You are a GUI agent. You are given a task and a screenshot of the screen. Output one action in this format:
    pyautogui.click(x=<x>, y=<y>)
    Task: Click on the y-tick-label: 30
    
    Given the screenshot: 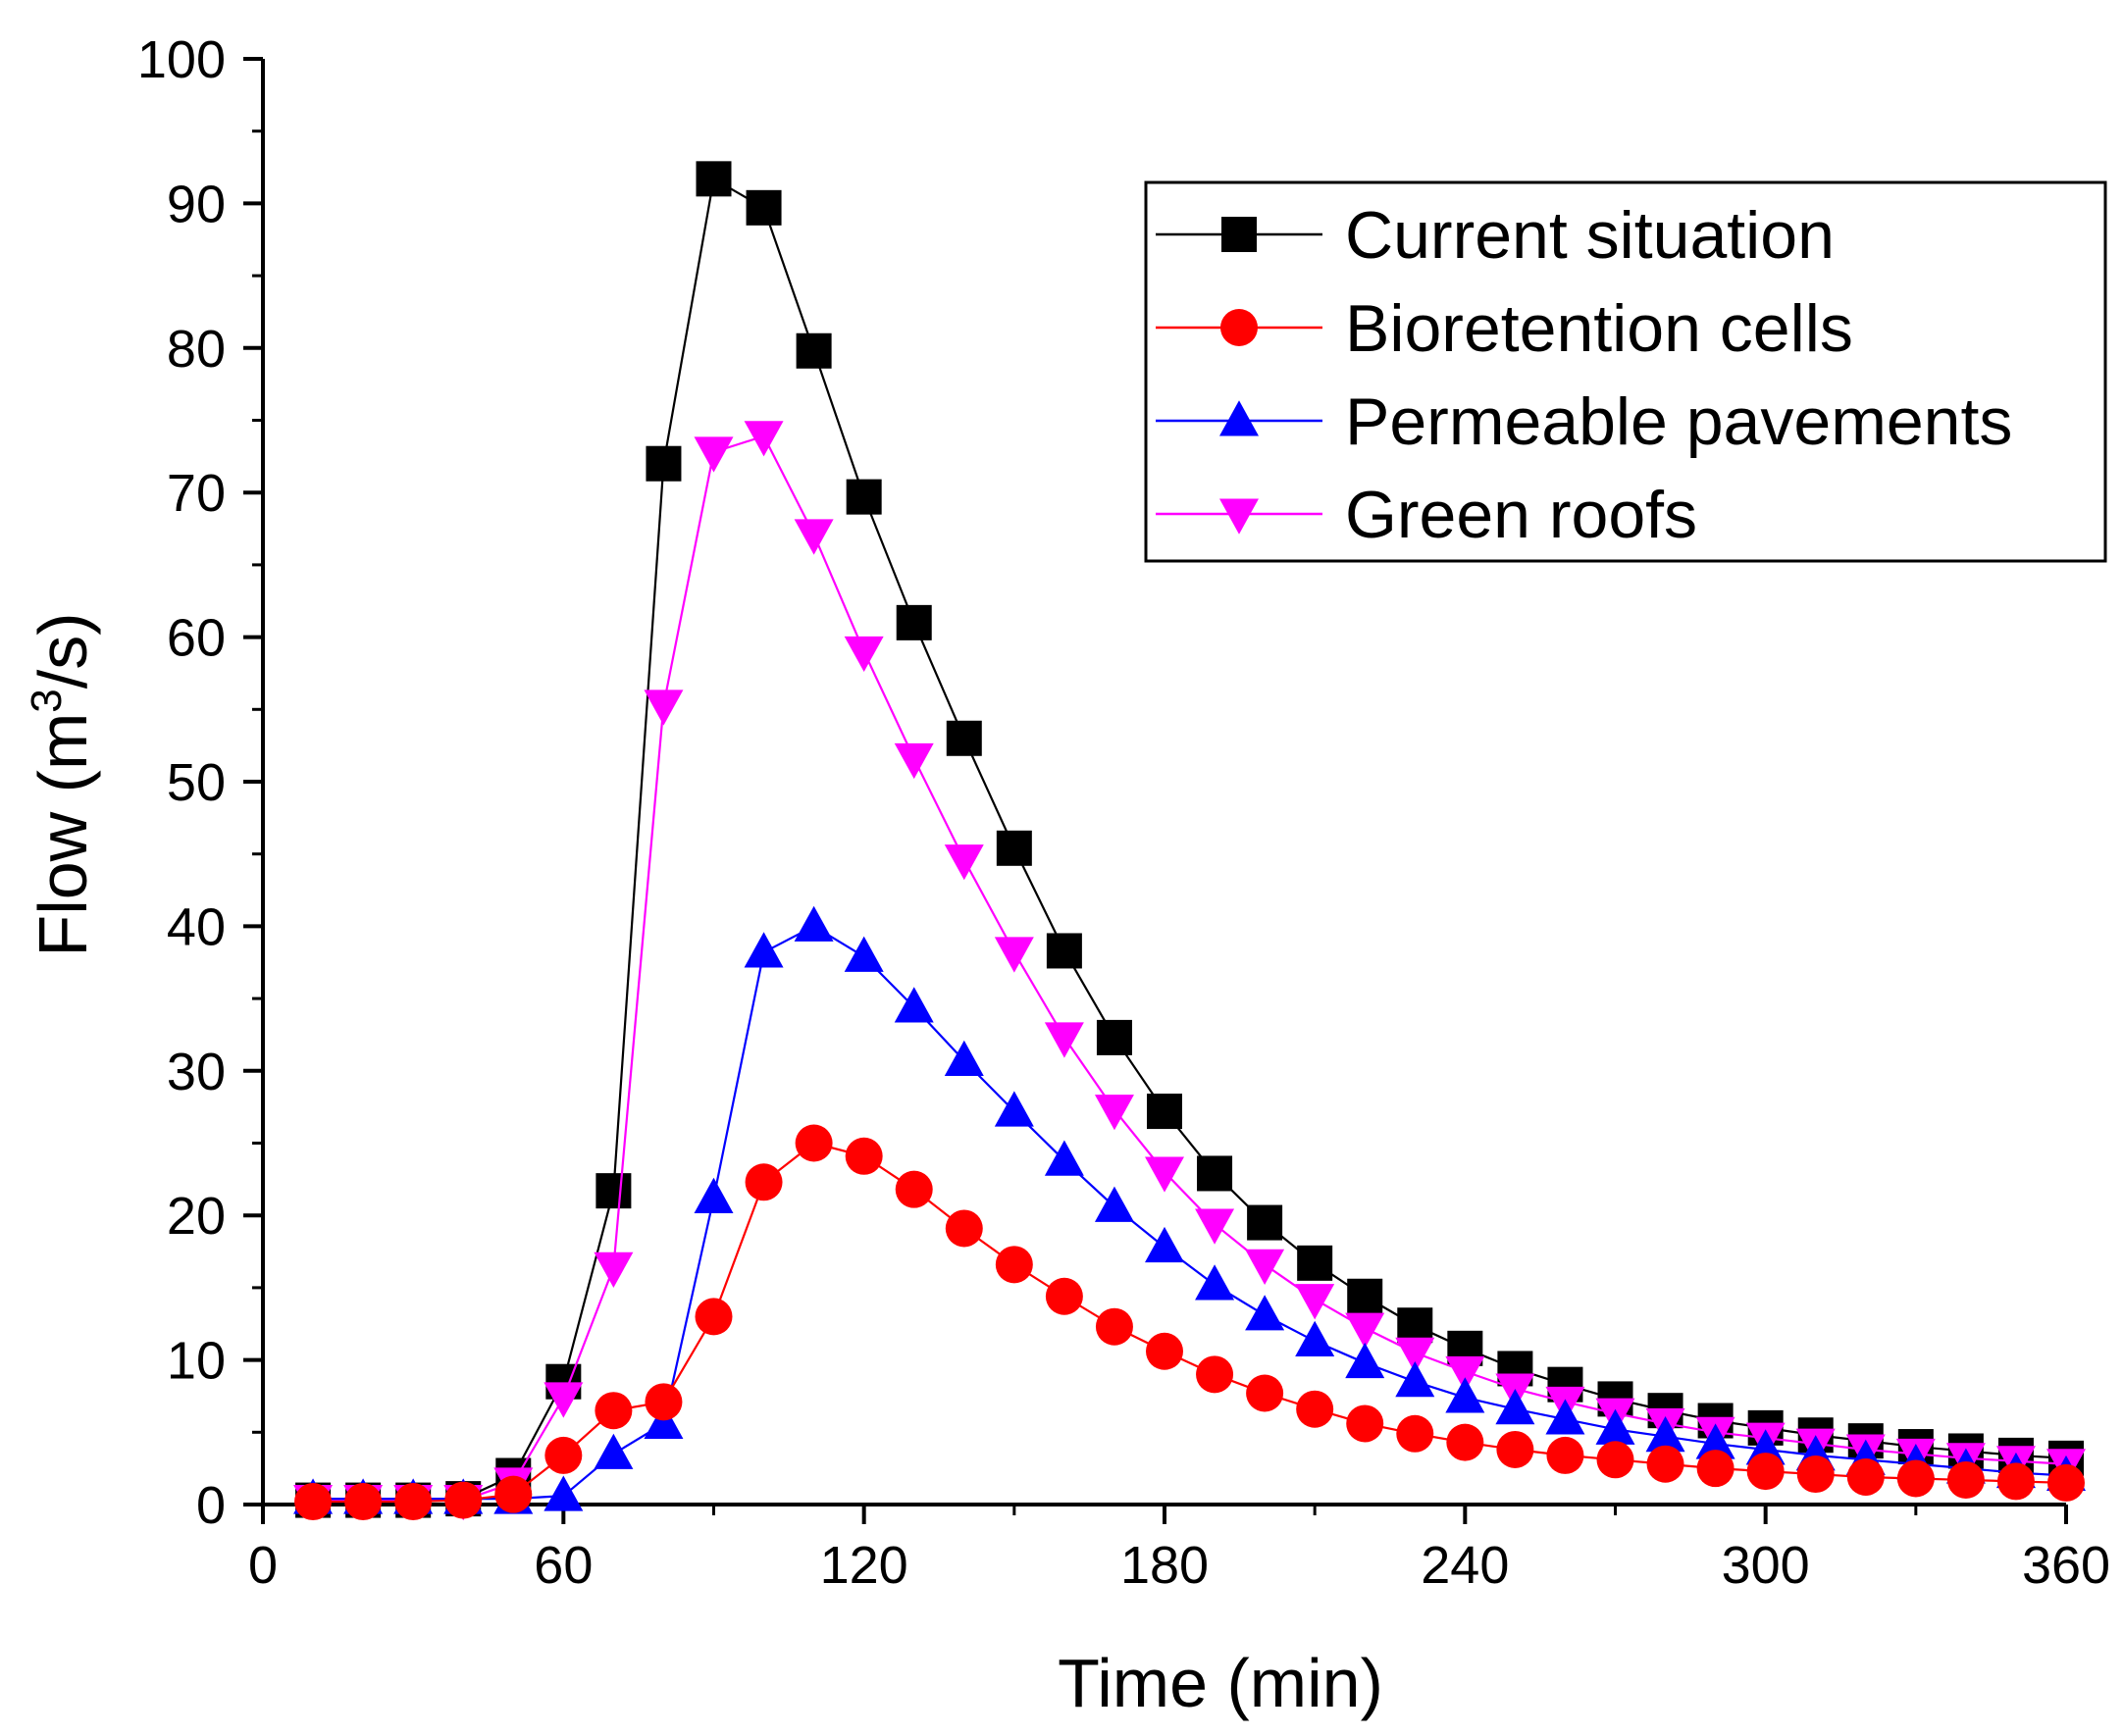 What is the action you would take?
    pyautogui.click(x=197, y=1072)
    